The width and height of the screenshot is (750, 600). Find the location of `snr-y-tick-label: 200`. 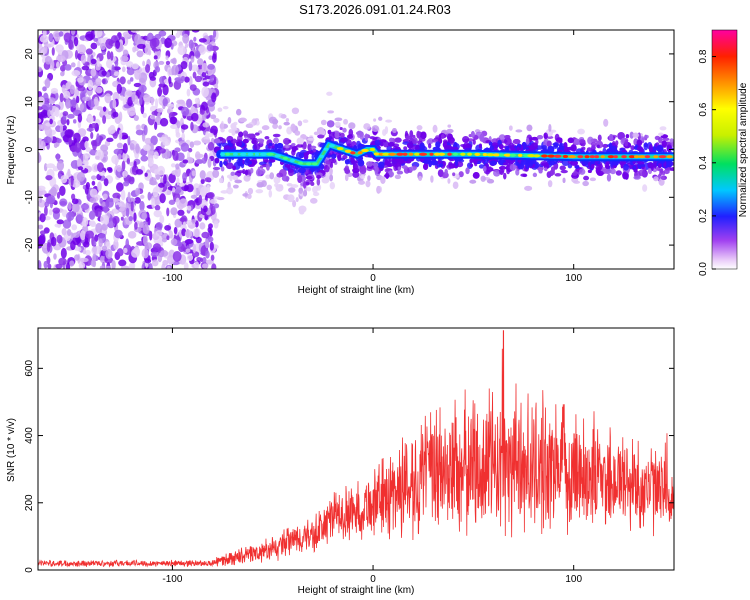

snr-y-tick-label: 200 is located at coordinates (29, 502).